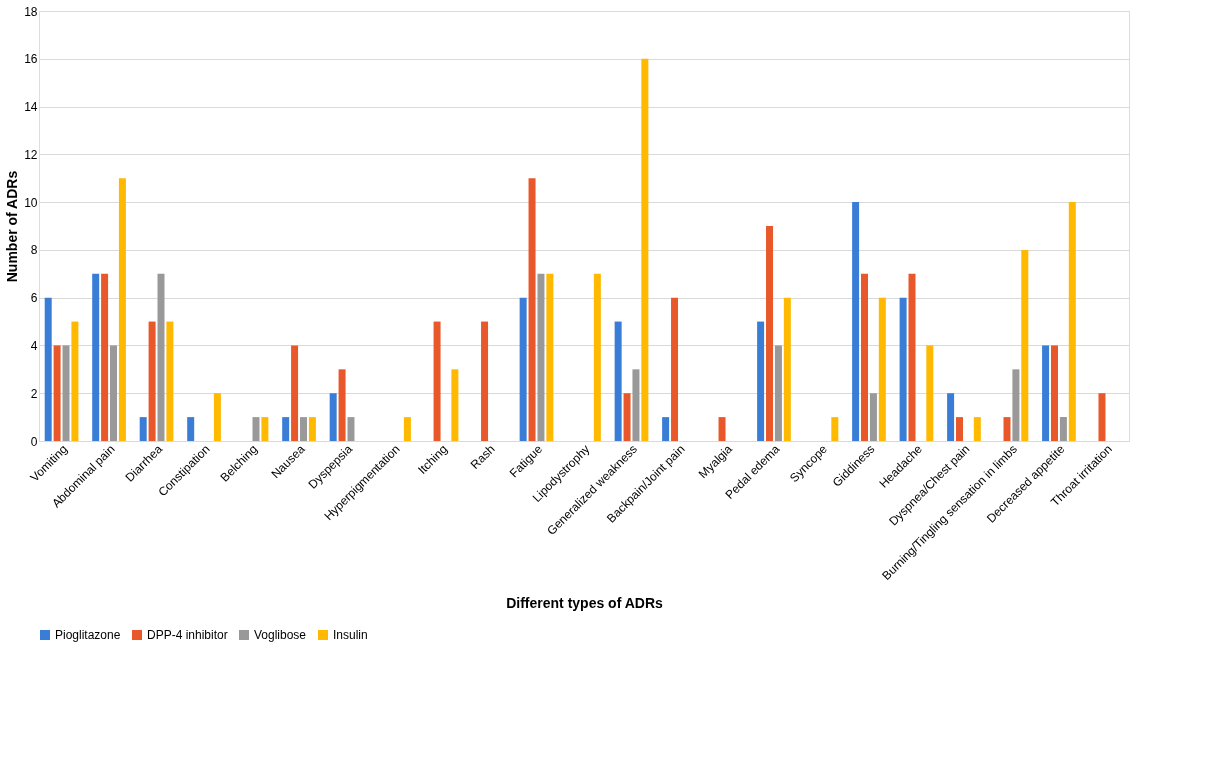 The width and height of the screenshot is (1216, 761). Describe the element at coordinates (34, 393) in the screenshot. I see `y-tick-label: 2` at that location.